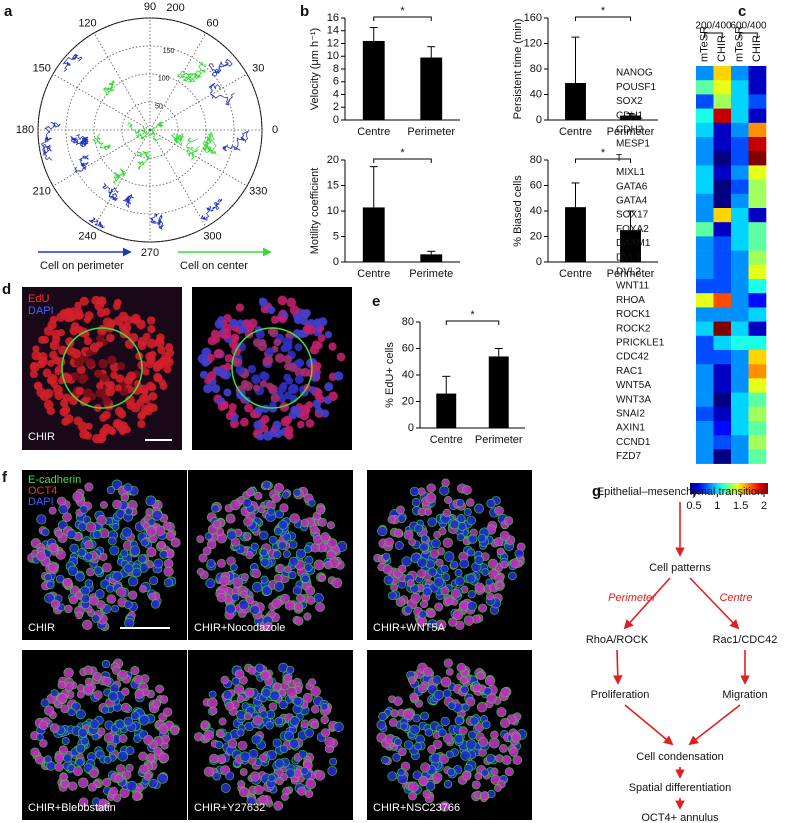 This screenshot has height=823, width=788. Describe the element at coordinates (536, 185) in the screenshot. I see `y-tick-label: 60` at that location.